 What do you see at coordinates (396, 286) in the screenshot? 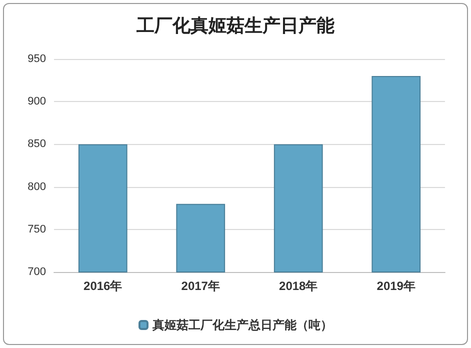
I see `x-tick-label: 2019年` at bounding box center [396, 286].